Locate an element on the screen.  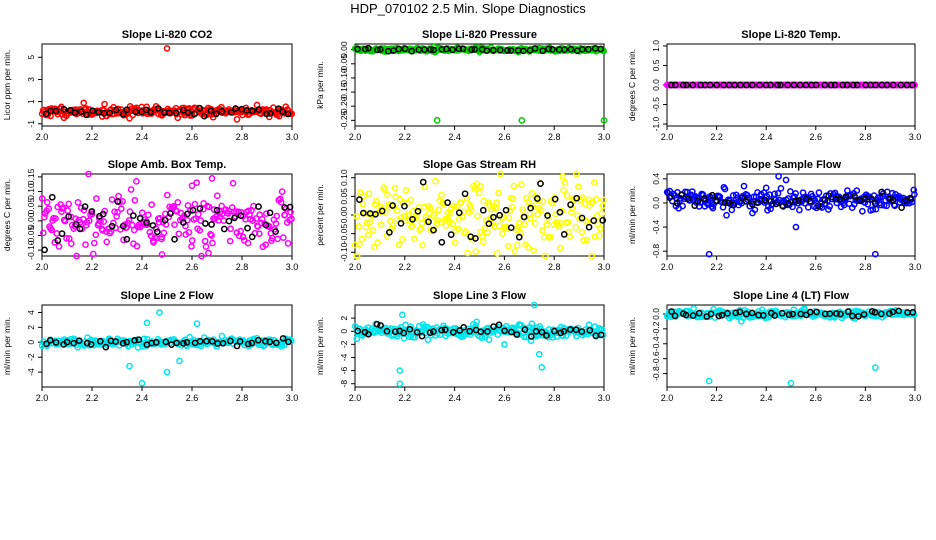
y-tick-label: -0.8 is located at coordinates (656, 373).